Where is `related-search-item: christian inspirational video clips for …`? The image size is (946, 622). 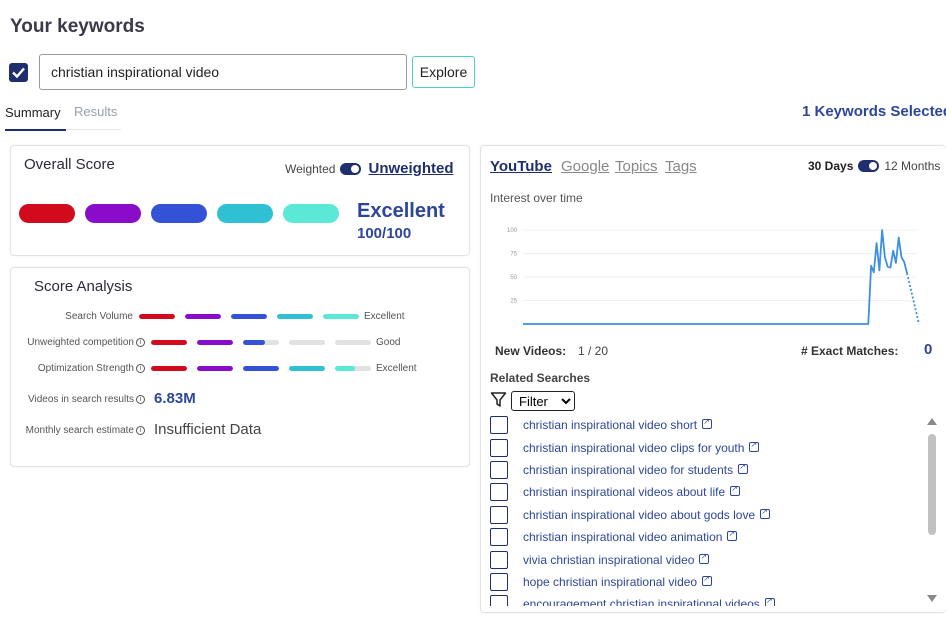 related-search-item: christian inspirational video clips for … is located at coordinates (700, 447).